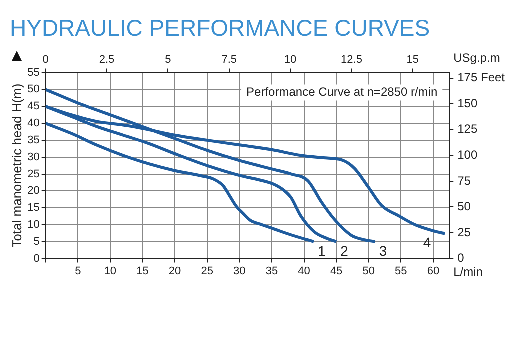 The image size is (517, 350). What do you see at coordinates (34, 225) in the screenshot?
I see `y-tick-label: 10` at bounding box center [34, 225].